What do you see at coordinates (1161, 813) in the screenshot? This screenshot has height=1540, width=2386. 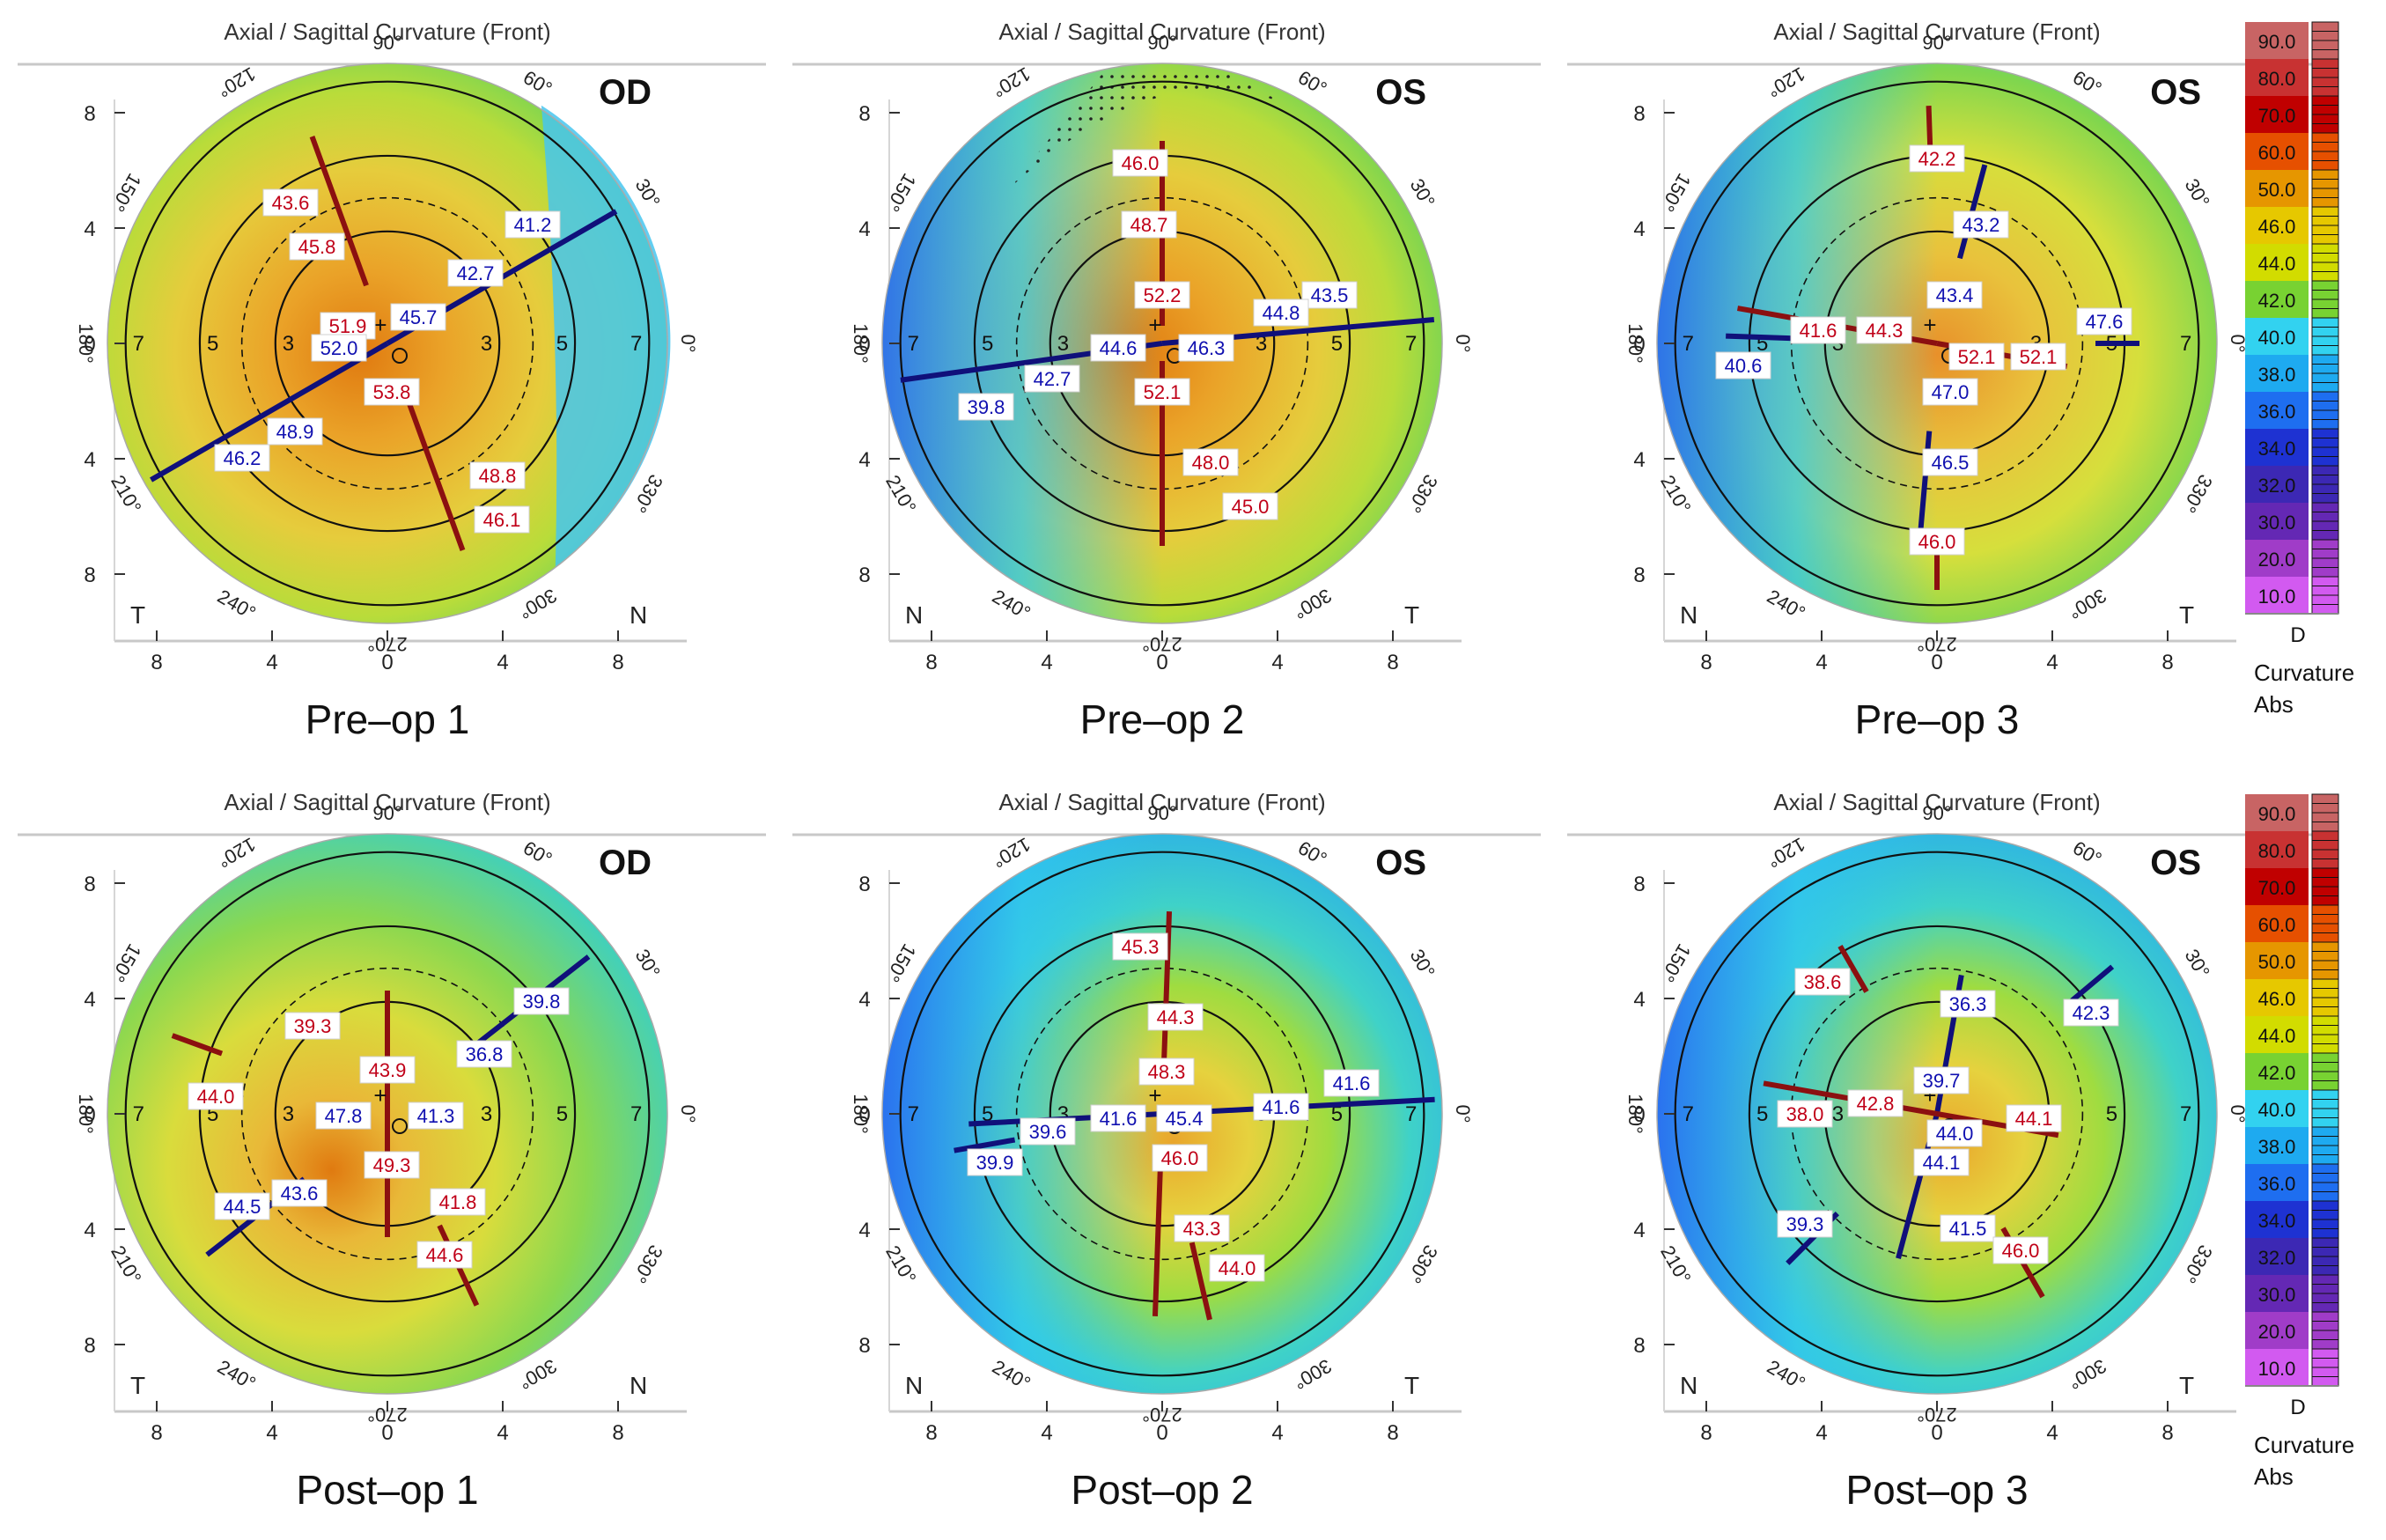 I see `angle-label: 90°` at bounding box center [1161, 813].